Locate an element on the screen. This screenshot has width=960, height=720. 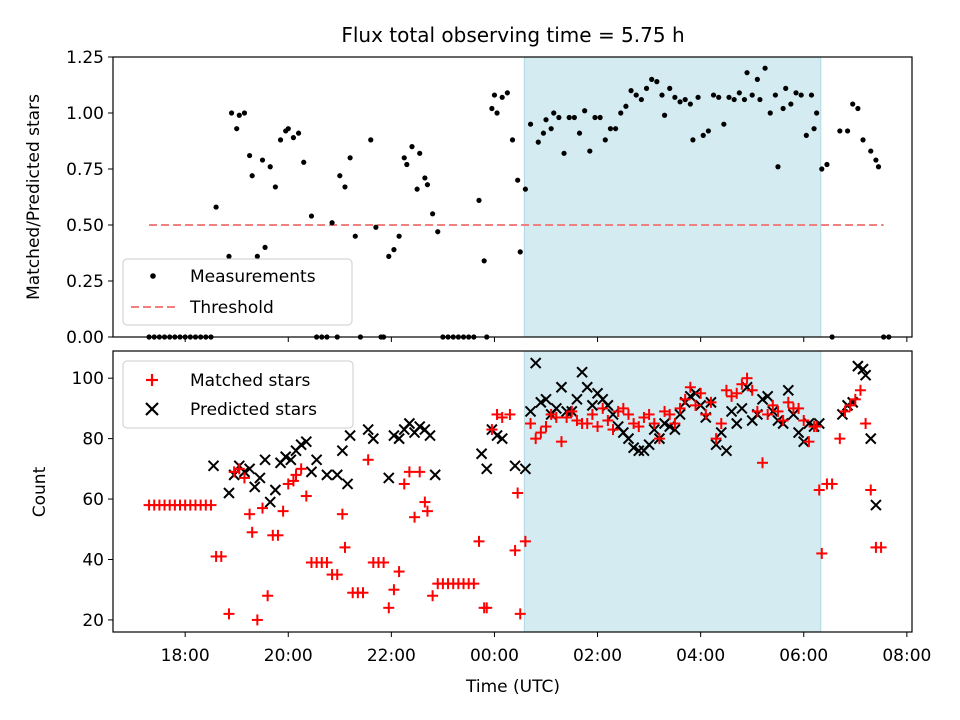
bottom-y-ticks: 20 40 60 80 100 is located at coordinates (92, 500).